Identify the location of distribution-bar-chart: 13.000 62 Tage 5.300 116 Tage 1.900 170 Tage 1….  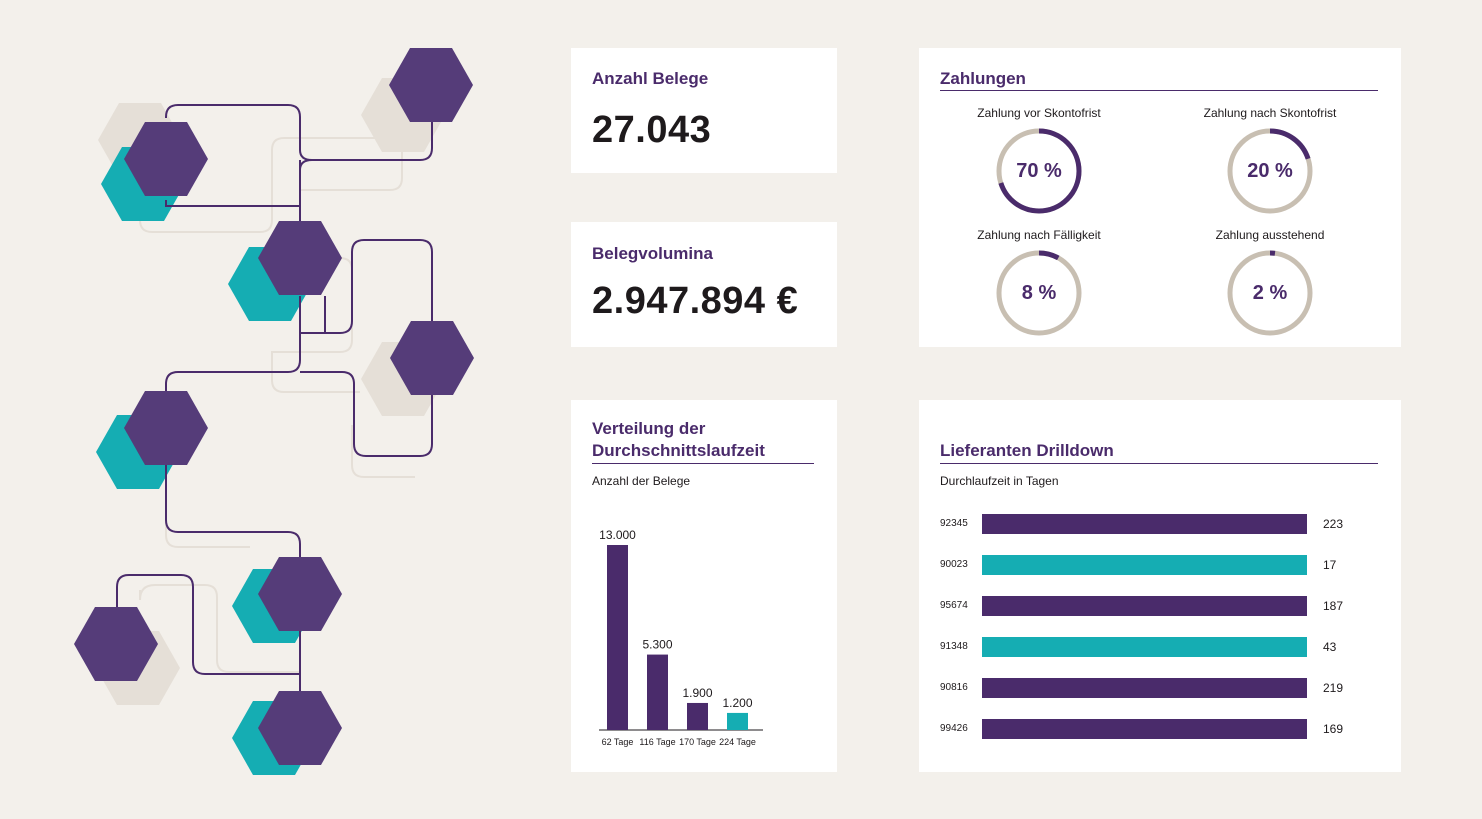
(681, 637).